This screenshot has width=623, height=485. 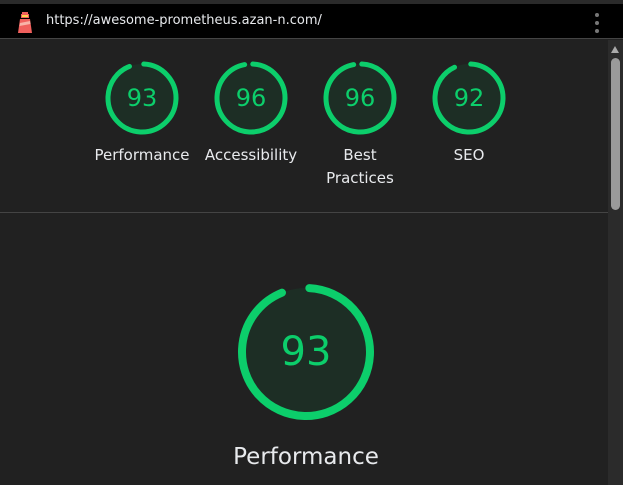 I want to click on lighthouse-icon, so click(x=25, y=22).